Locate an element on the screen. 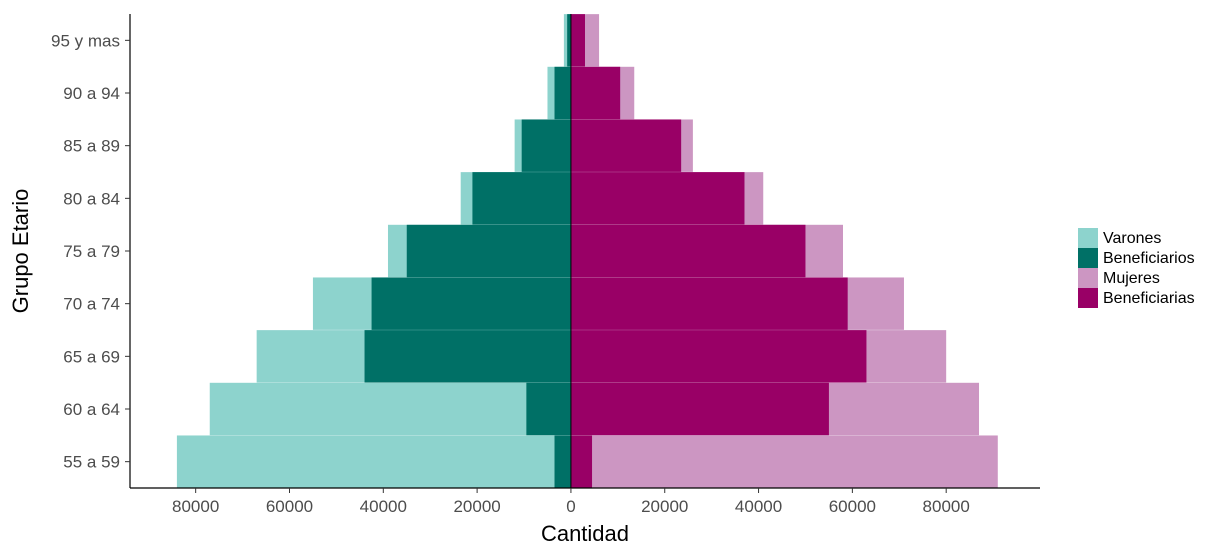  legend-key-beneficiarios is located at coordinates (1088, 258).